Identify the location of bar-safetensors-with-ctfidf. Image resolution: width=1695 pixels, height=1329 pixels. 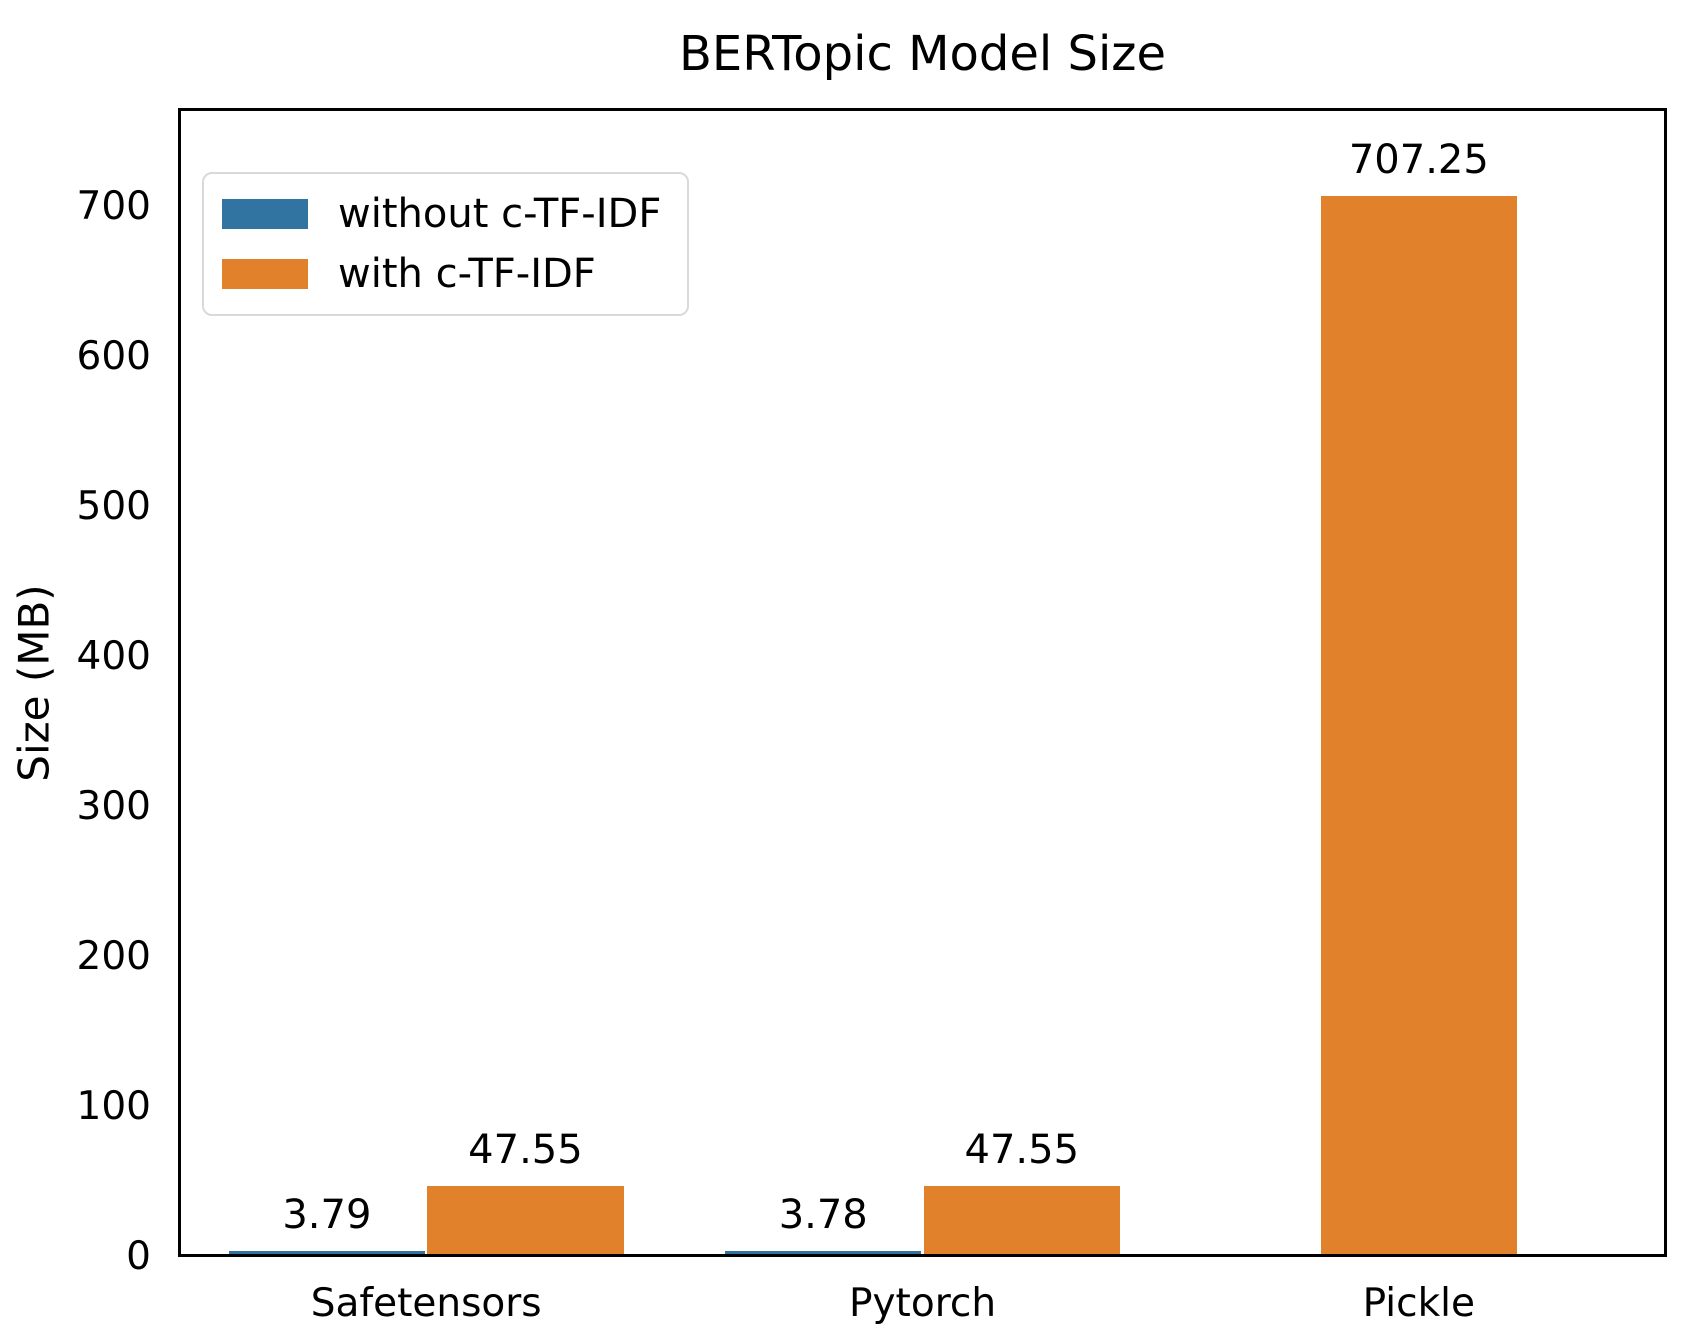
(525, 1221).